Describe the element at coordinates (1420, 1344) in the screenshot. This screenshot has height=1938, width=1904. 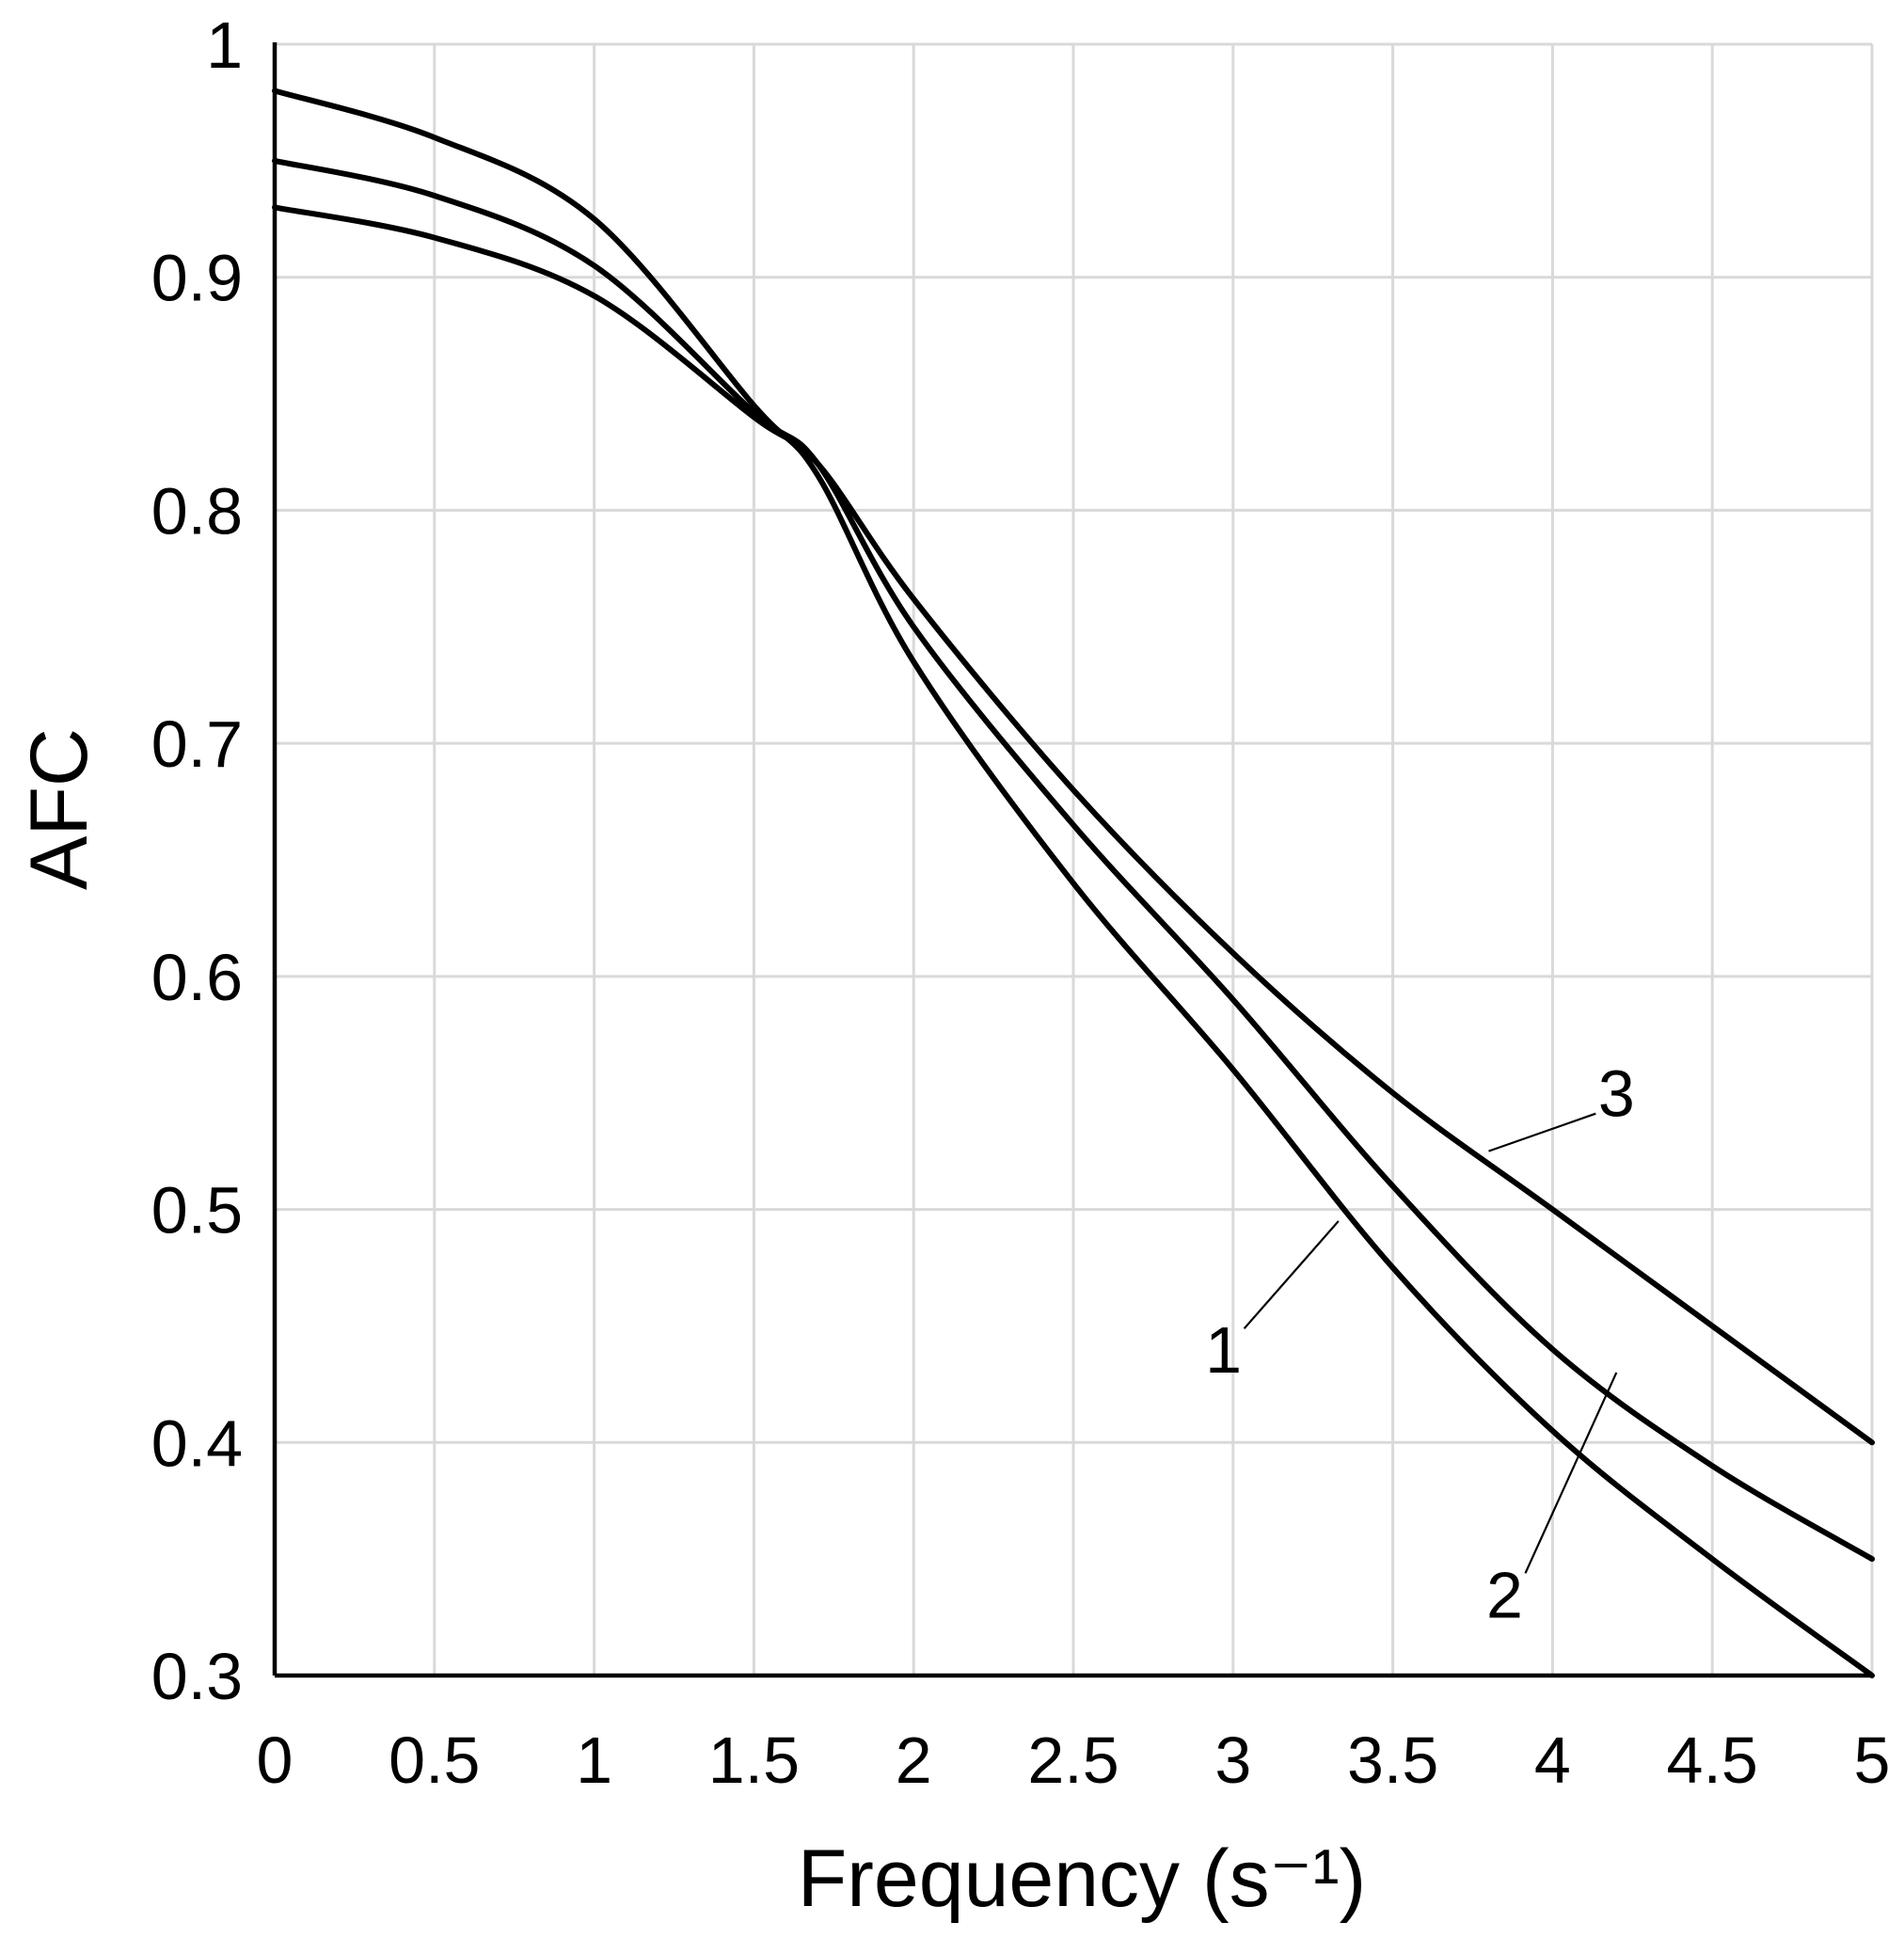
I see `series-labels: 1 2 3` at that location.